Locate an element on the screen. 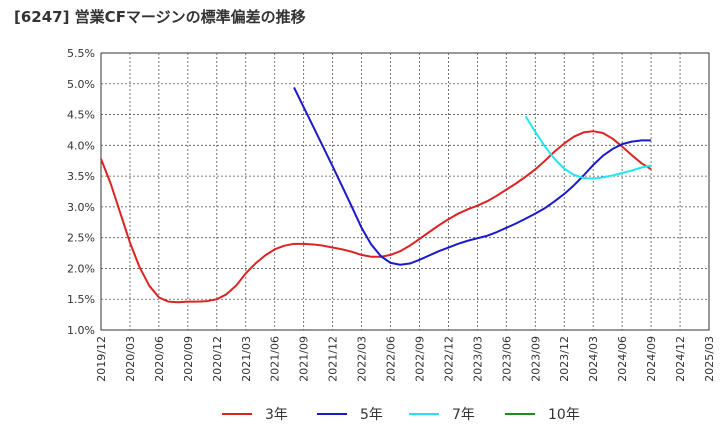 This screenshot has width=720, height=440. chart-title: [6247] 営業CFマージンの標準偏差の推移 is located at coordinates (160, 17).